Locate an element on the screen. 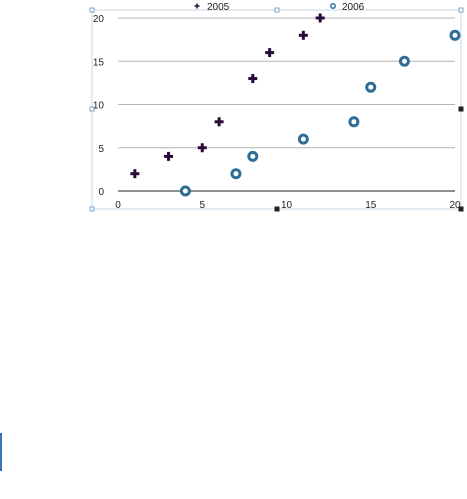 Image resolution: width=467 pixels, height=499 pixels. x-tick-label: 20 is located at coordinates (455, 205).